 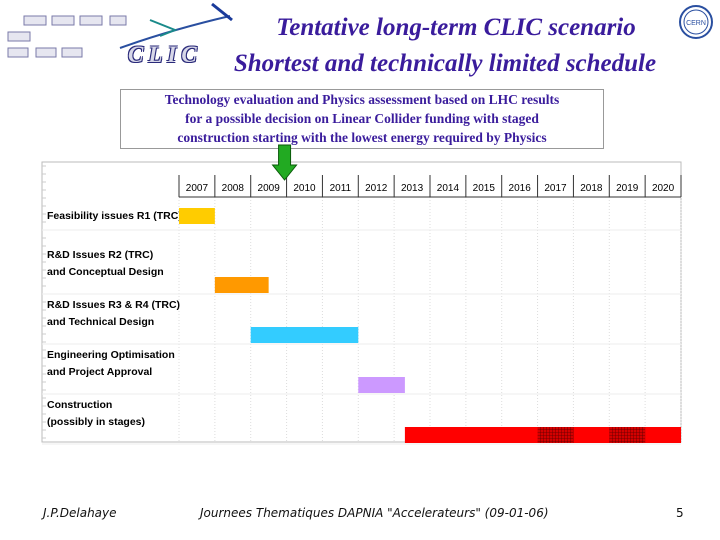 What do you see at coordinates (197, 188) in the screenshot?
I see `year-label: 2007` at bounding box center [197, 188].